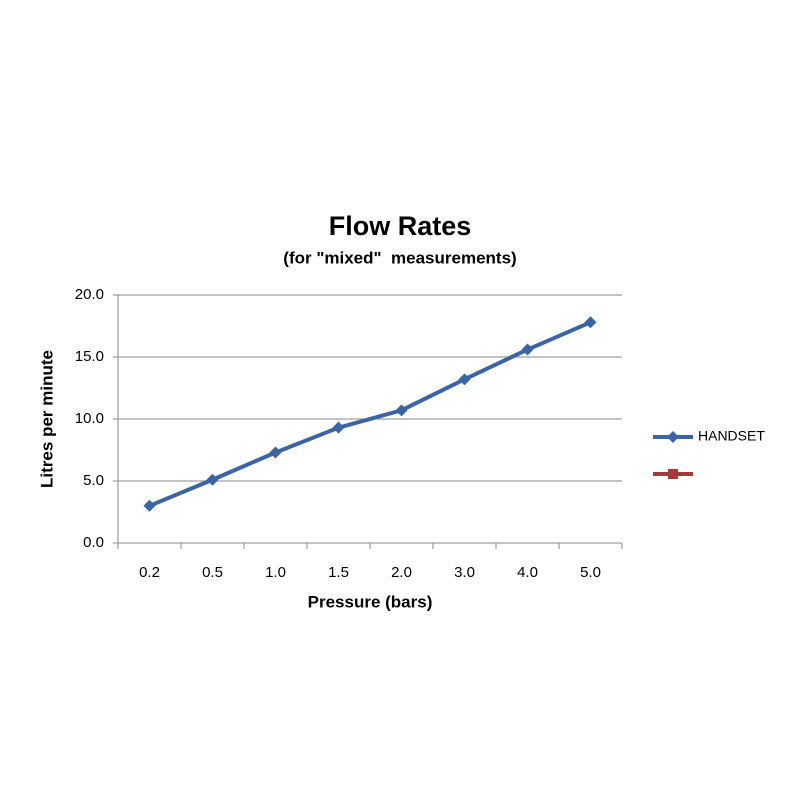 Image resolution: width=800 pixels, height=800 pixels. What do you see at coordinates (731, 436) in the screenshot?
I see `legend-label: HANDSET` at bounding box center [731, 436].